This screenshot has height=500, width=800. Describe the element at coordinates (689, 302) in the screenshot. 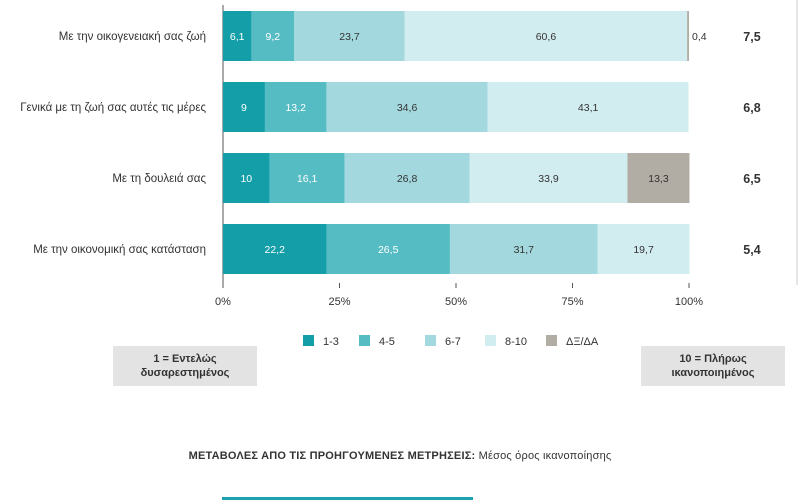

I see `x-tick-label: 100%` at that location.